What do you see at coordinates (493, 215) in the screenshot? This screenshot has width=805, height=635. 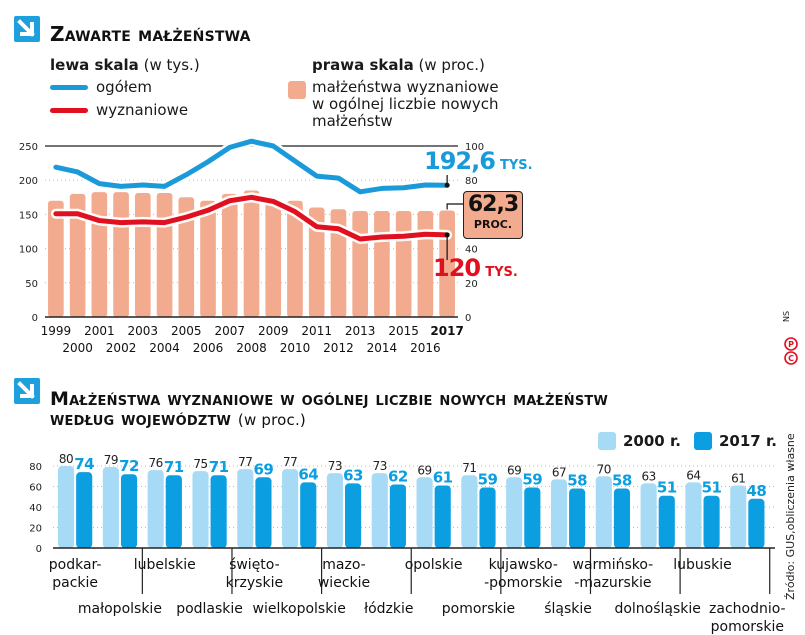 I see `annotation-pct-box: 62,3 PROC.` at bounding box center [493, 215].